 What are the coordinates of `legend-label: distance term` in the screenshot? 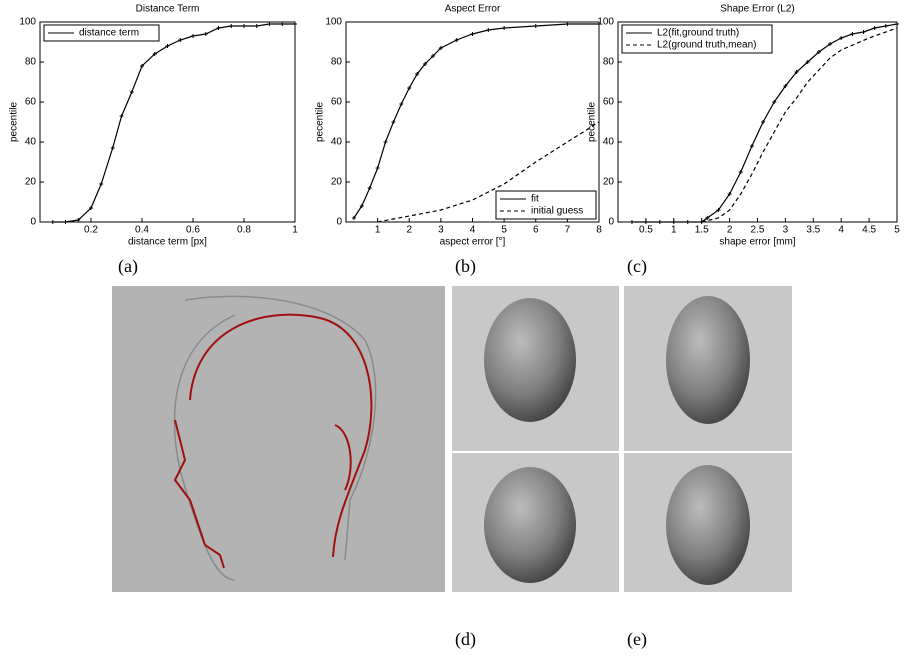 It's located at (109, 33).